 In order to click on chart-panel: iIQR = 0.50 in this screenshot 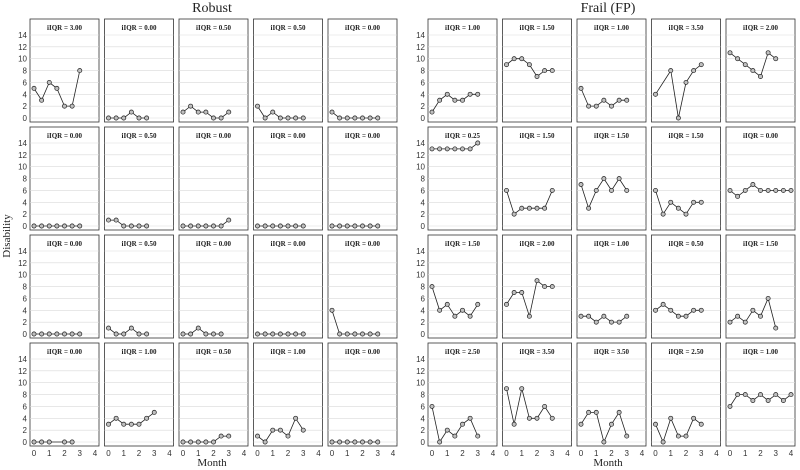, I will do `click(288, 70)`.